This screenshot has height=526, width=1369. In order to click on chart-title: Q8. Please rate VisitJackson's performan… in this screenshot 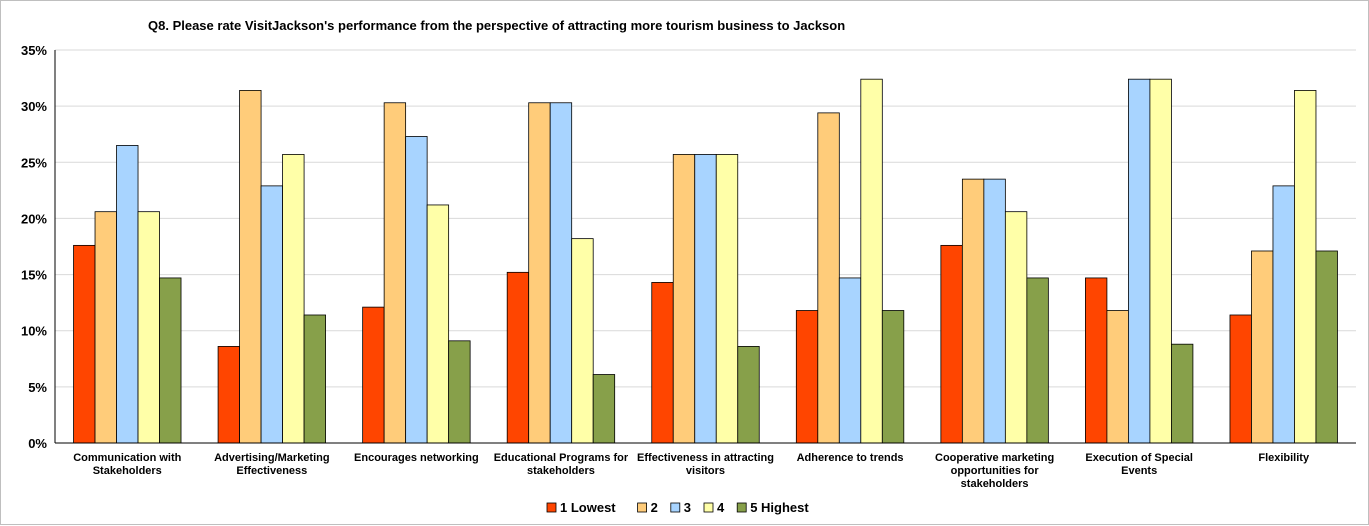, I will do `click(496, 25)`.